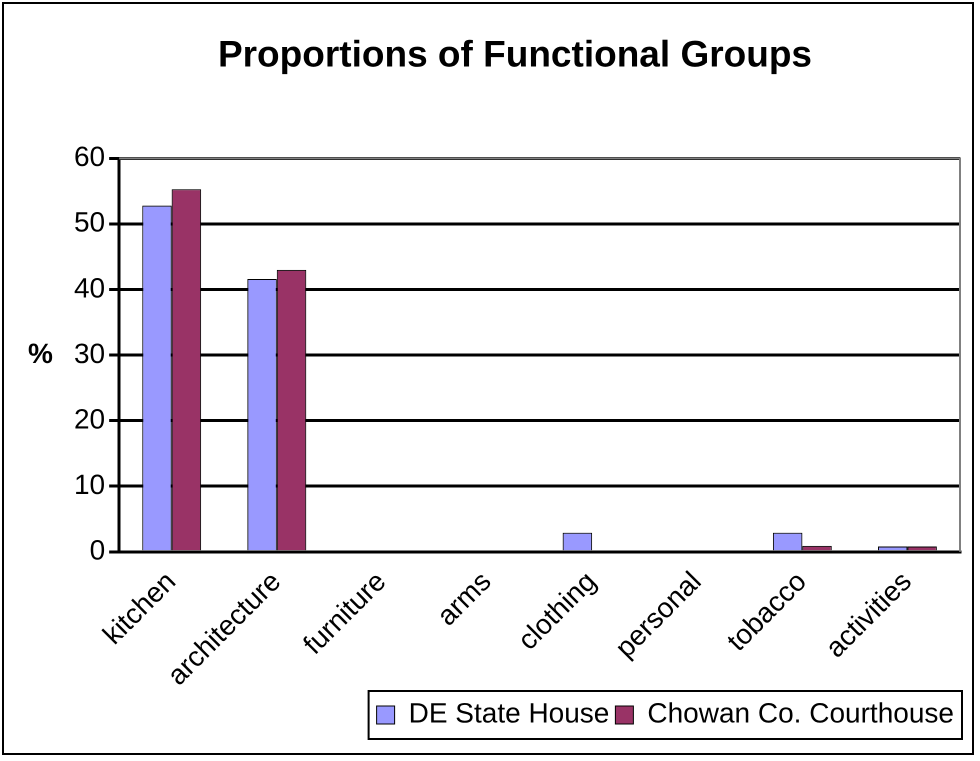  What do you see at coordinates (90, 222) in the screenshot?
I see `y-tick-label: 50` at bounding box center [90, 222].